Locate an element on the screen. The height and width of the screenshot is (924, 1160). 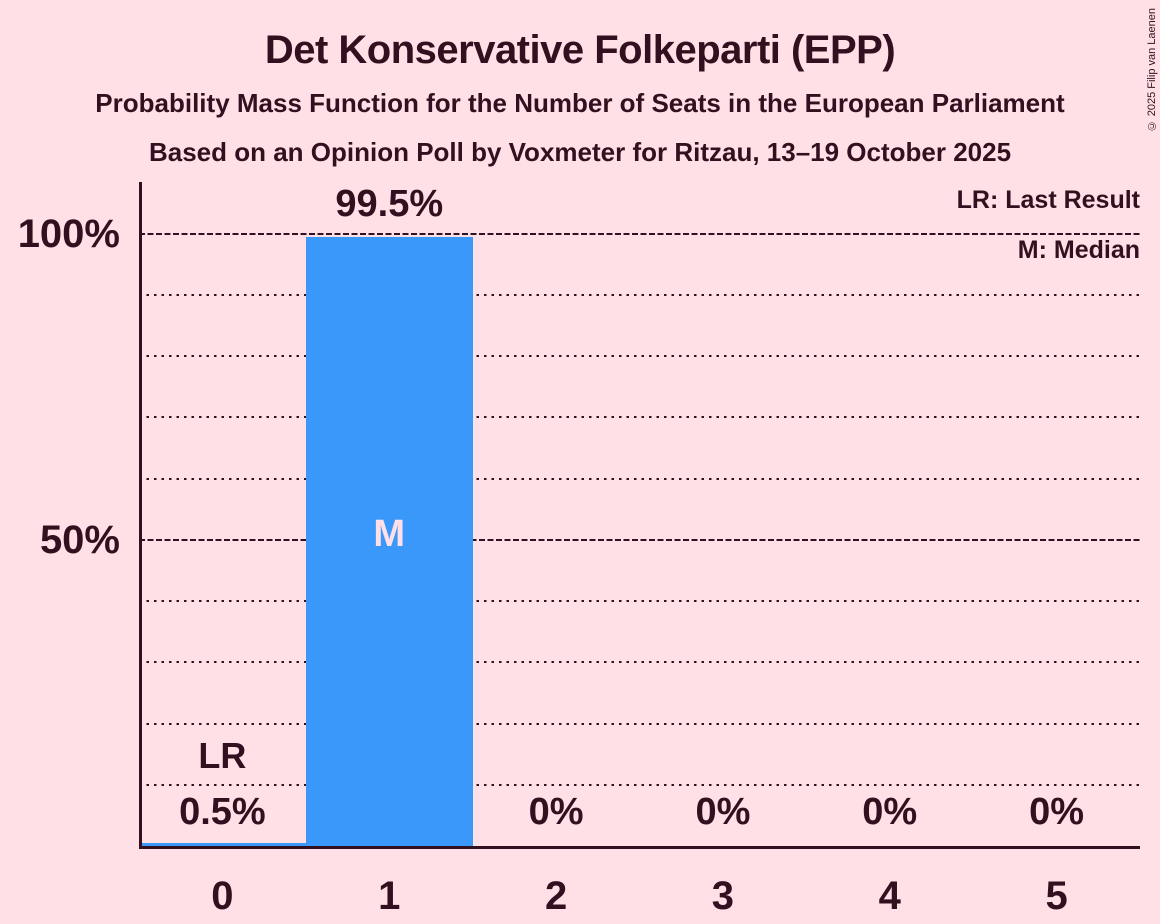
x-tick-label-5: 5 is located at coordinates (1056, 896).